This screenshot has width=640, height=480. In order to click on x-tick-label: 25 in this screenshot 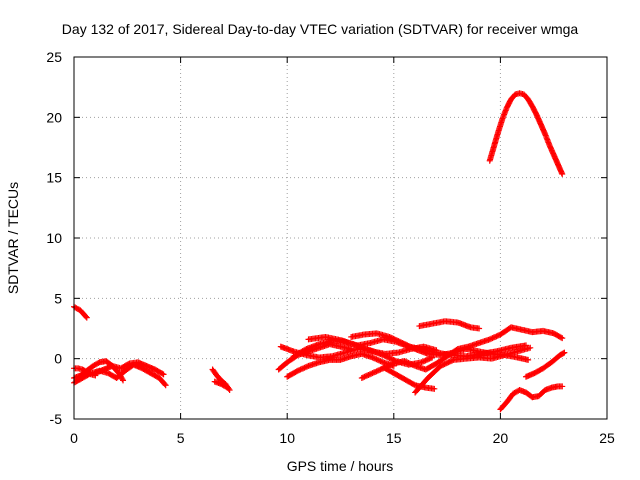, I will do `click(607, 438)`.